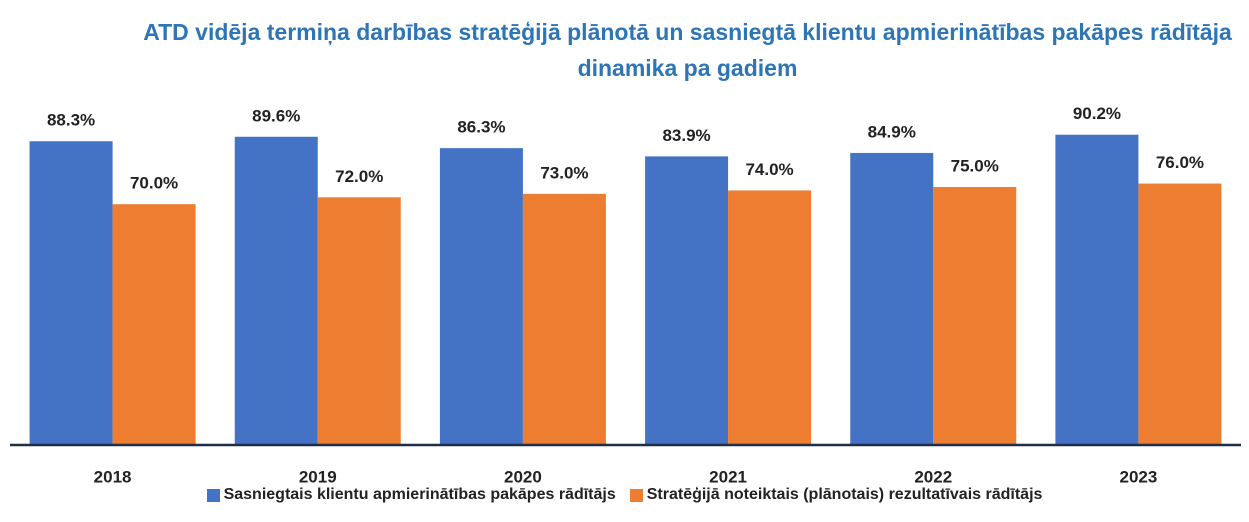  What do you see at coordinates (686, 135) in the screenshot?
I see `data-label: 83.9%` at bounding box center [686, 135].